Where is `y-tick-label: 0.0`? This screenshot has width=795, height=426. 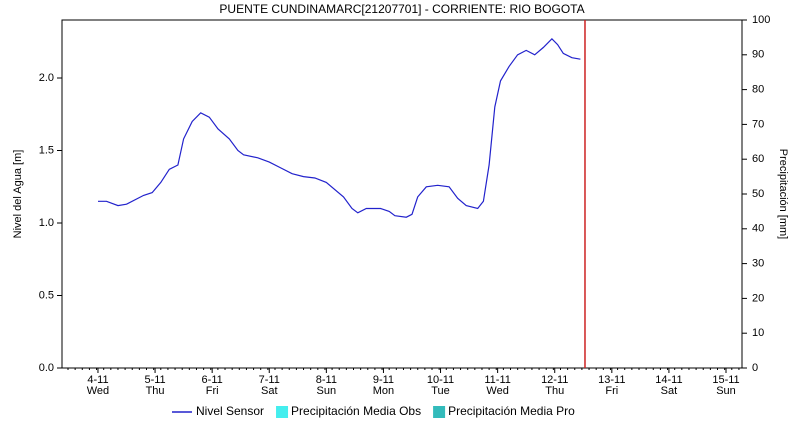 y-tick-label: 0.0 is located at coordinates (46, 368).